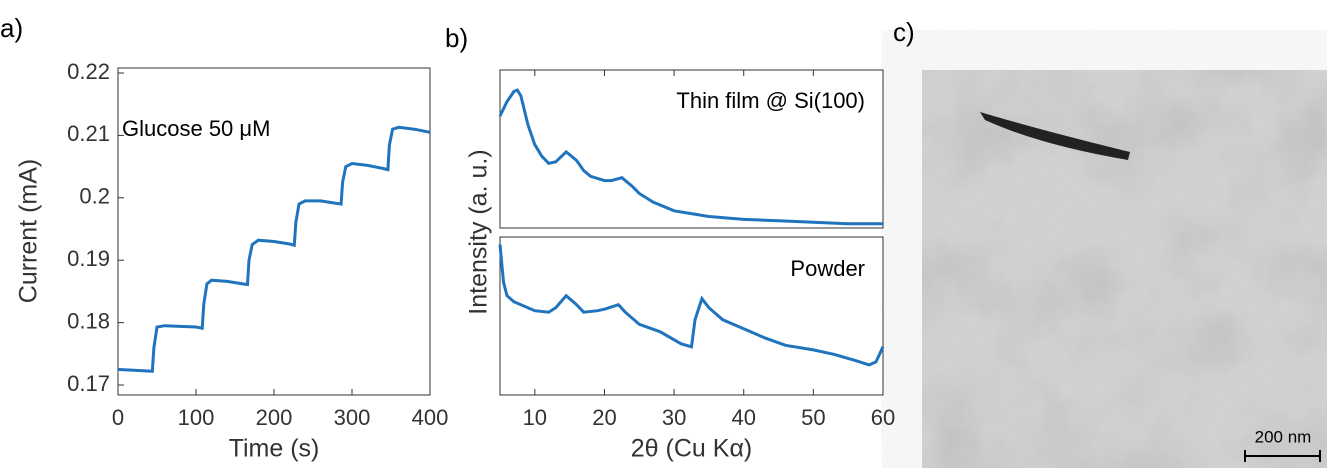 The width and height of the screenshot is (1327, 473). What do you see at coordinates (274, 417) in the screenshot?
I see `x-tick-label: 200` at bounding box center [274, 417].